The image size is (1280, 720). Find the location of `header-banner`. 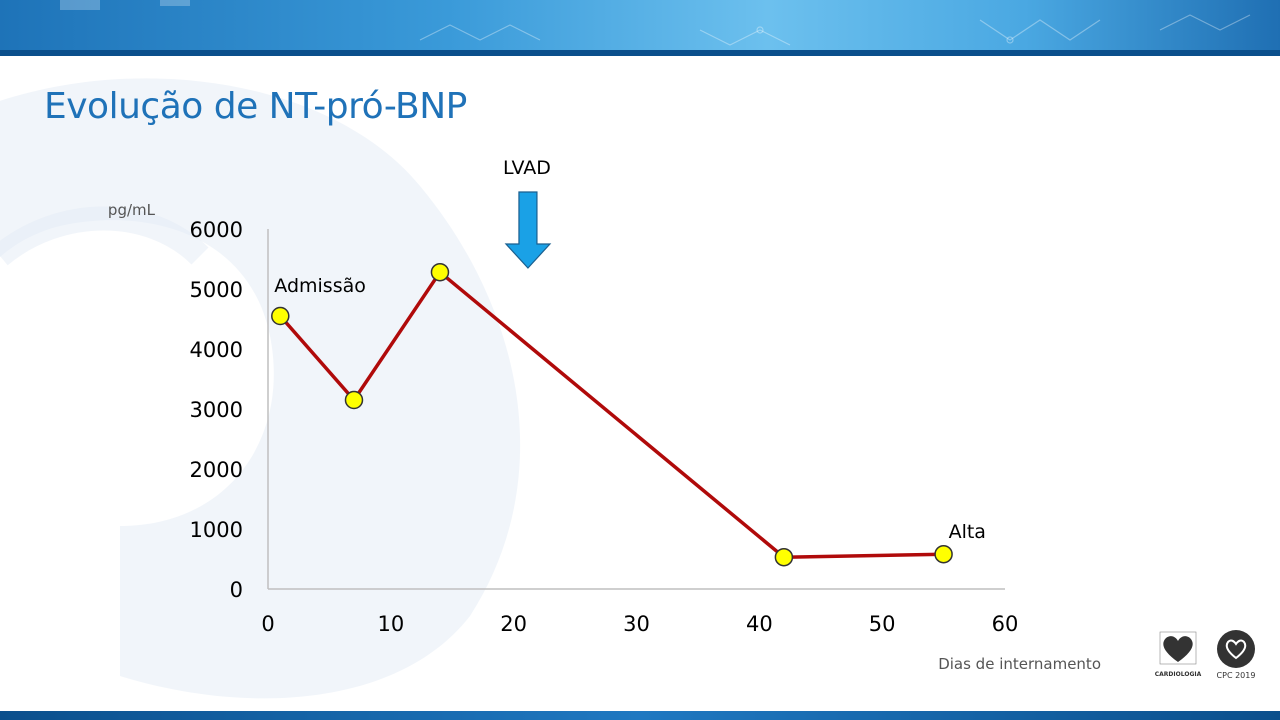

header-banner is located at coordinates (640, 28).